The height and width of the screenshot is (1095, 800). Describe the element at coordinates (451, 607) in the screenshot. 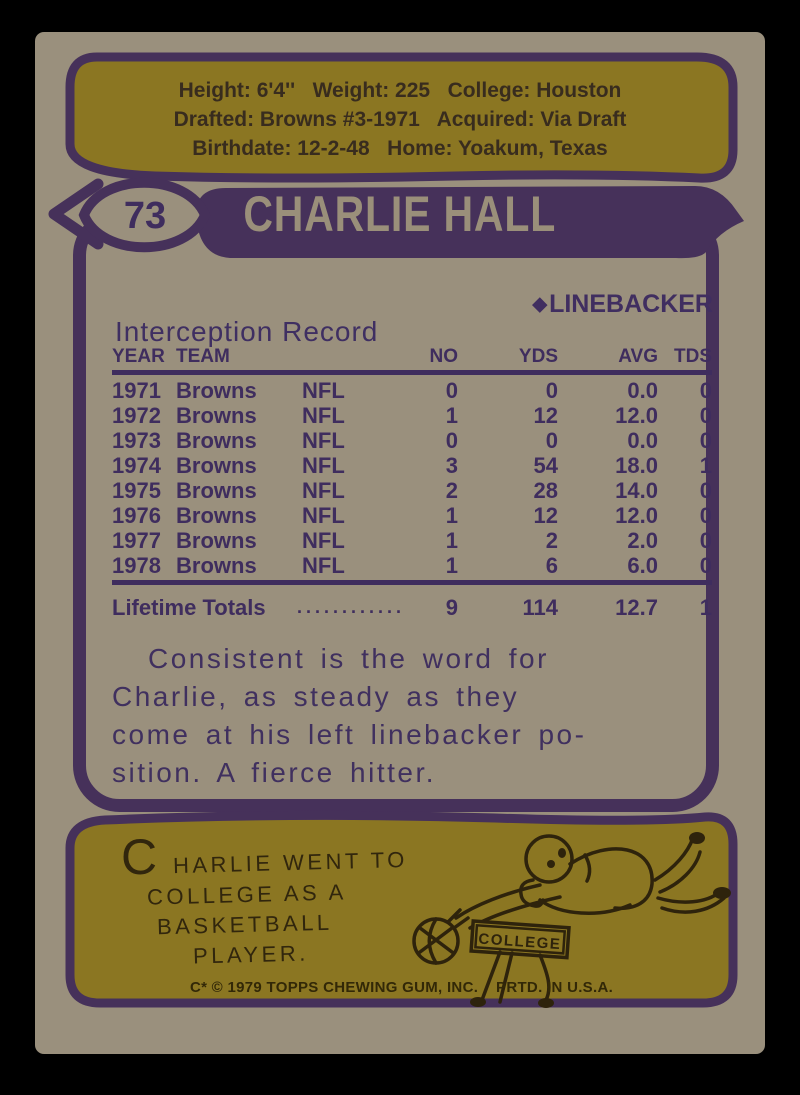

I see `totals-no: 9` at that location.